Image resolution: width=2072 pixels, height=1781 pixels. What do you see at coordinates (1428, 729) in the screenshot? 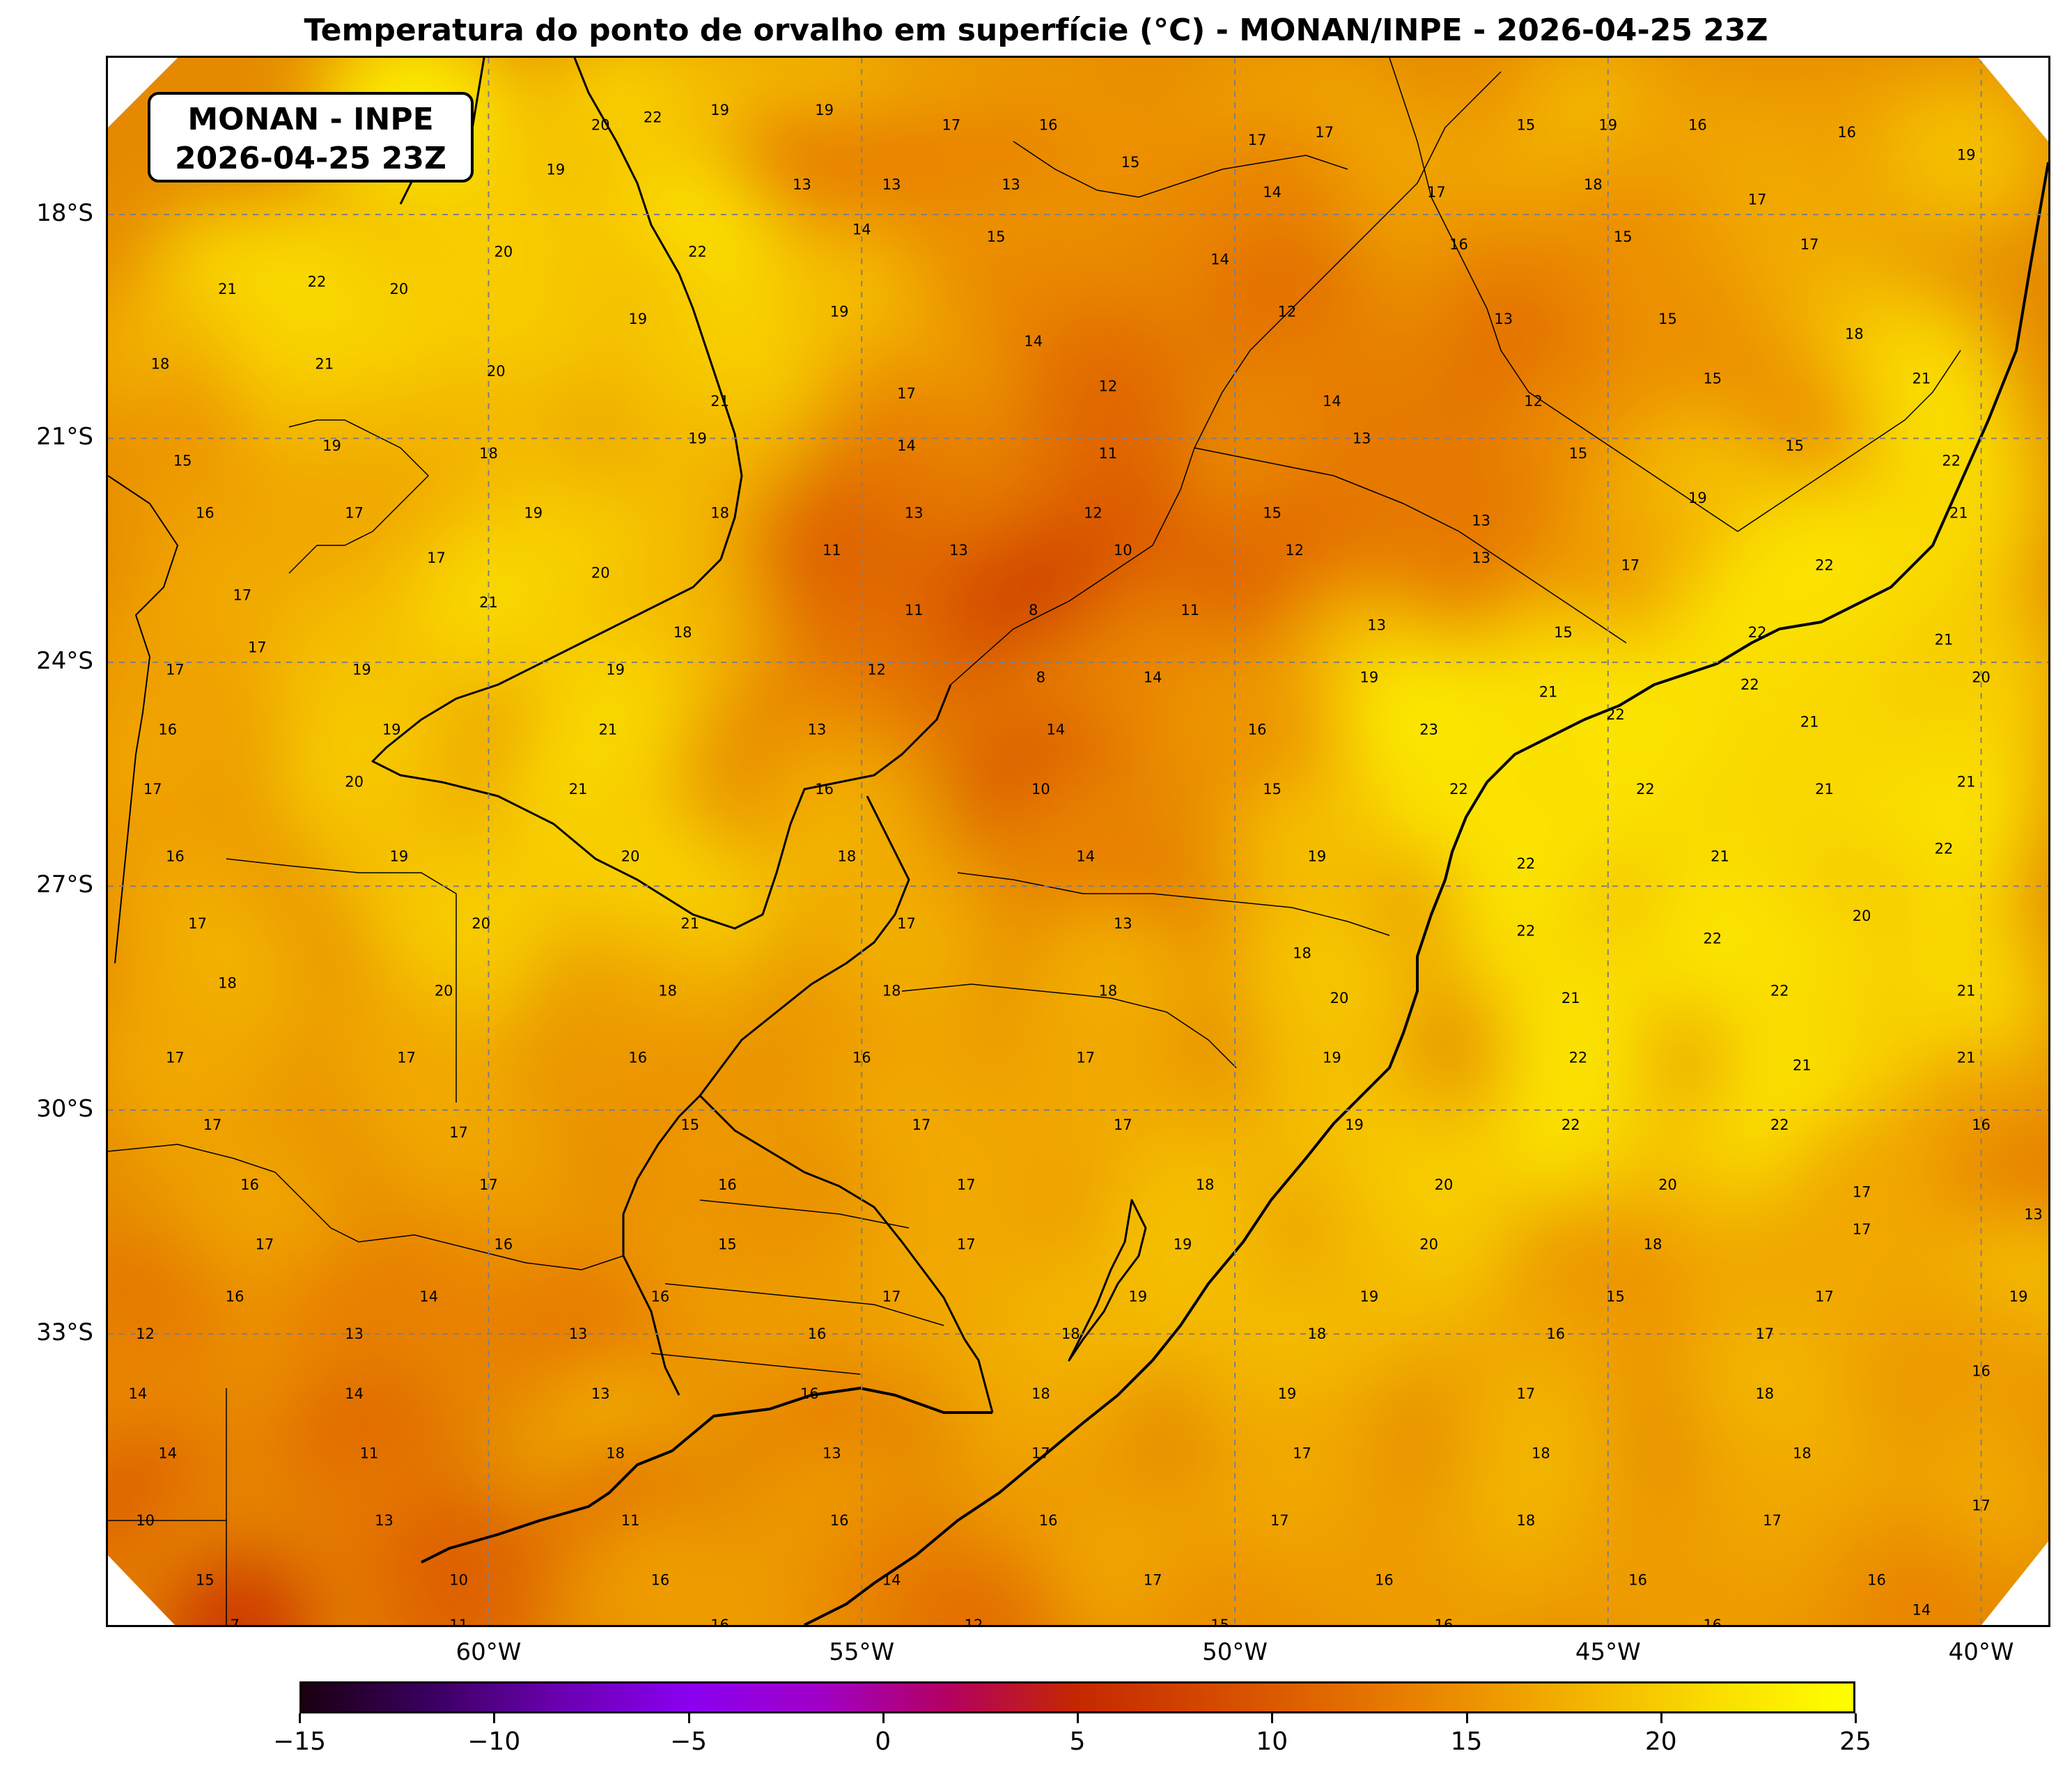
I see `value-label: 23` at bounding box center [1428, 729].